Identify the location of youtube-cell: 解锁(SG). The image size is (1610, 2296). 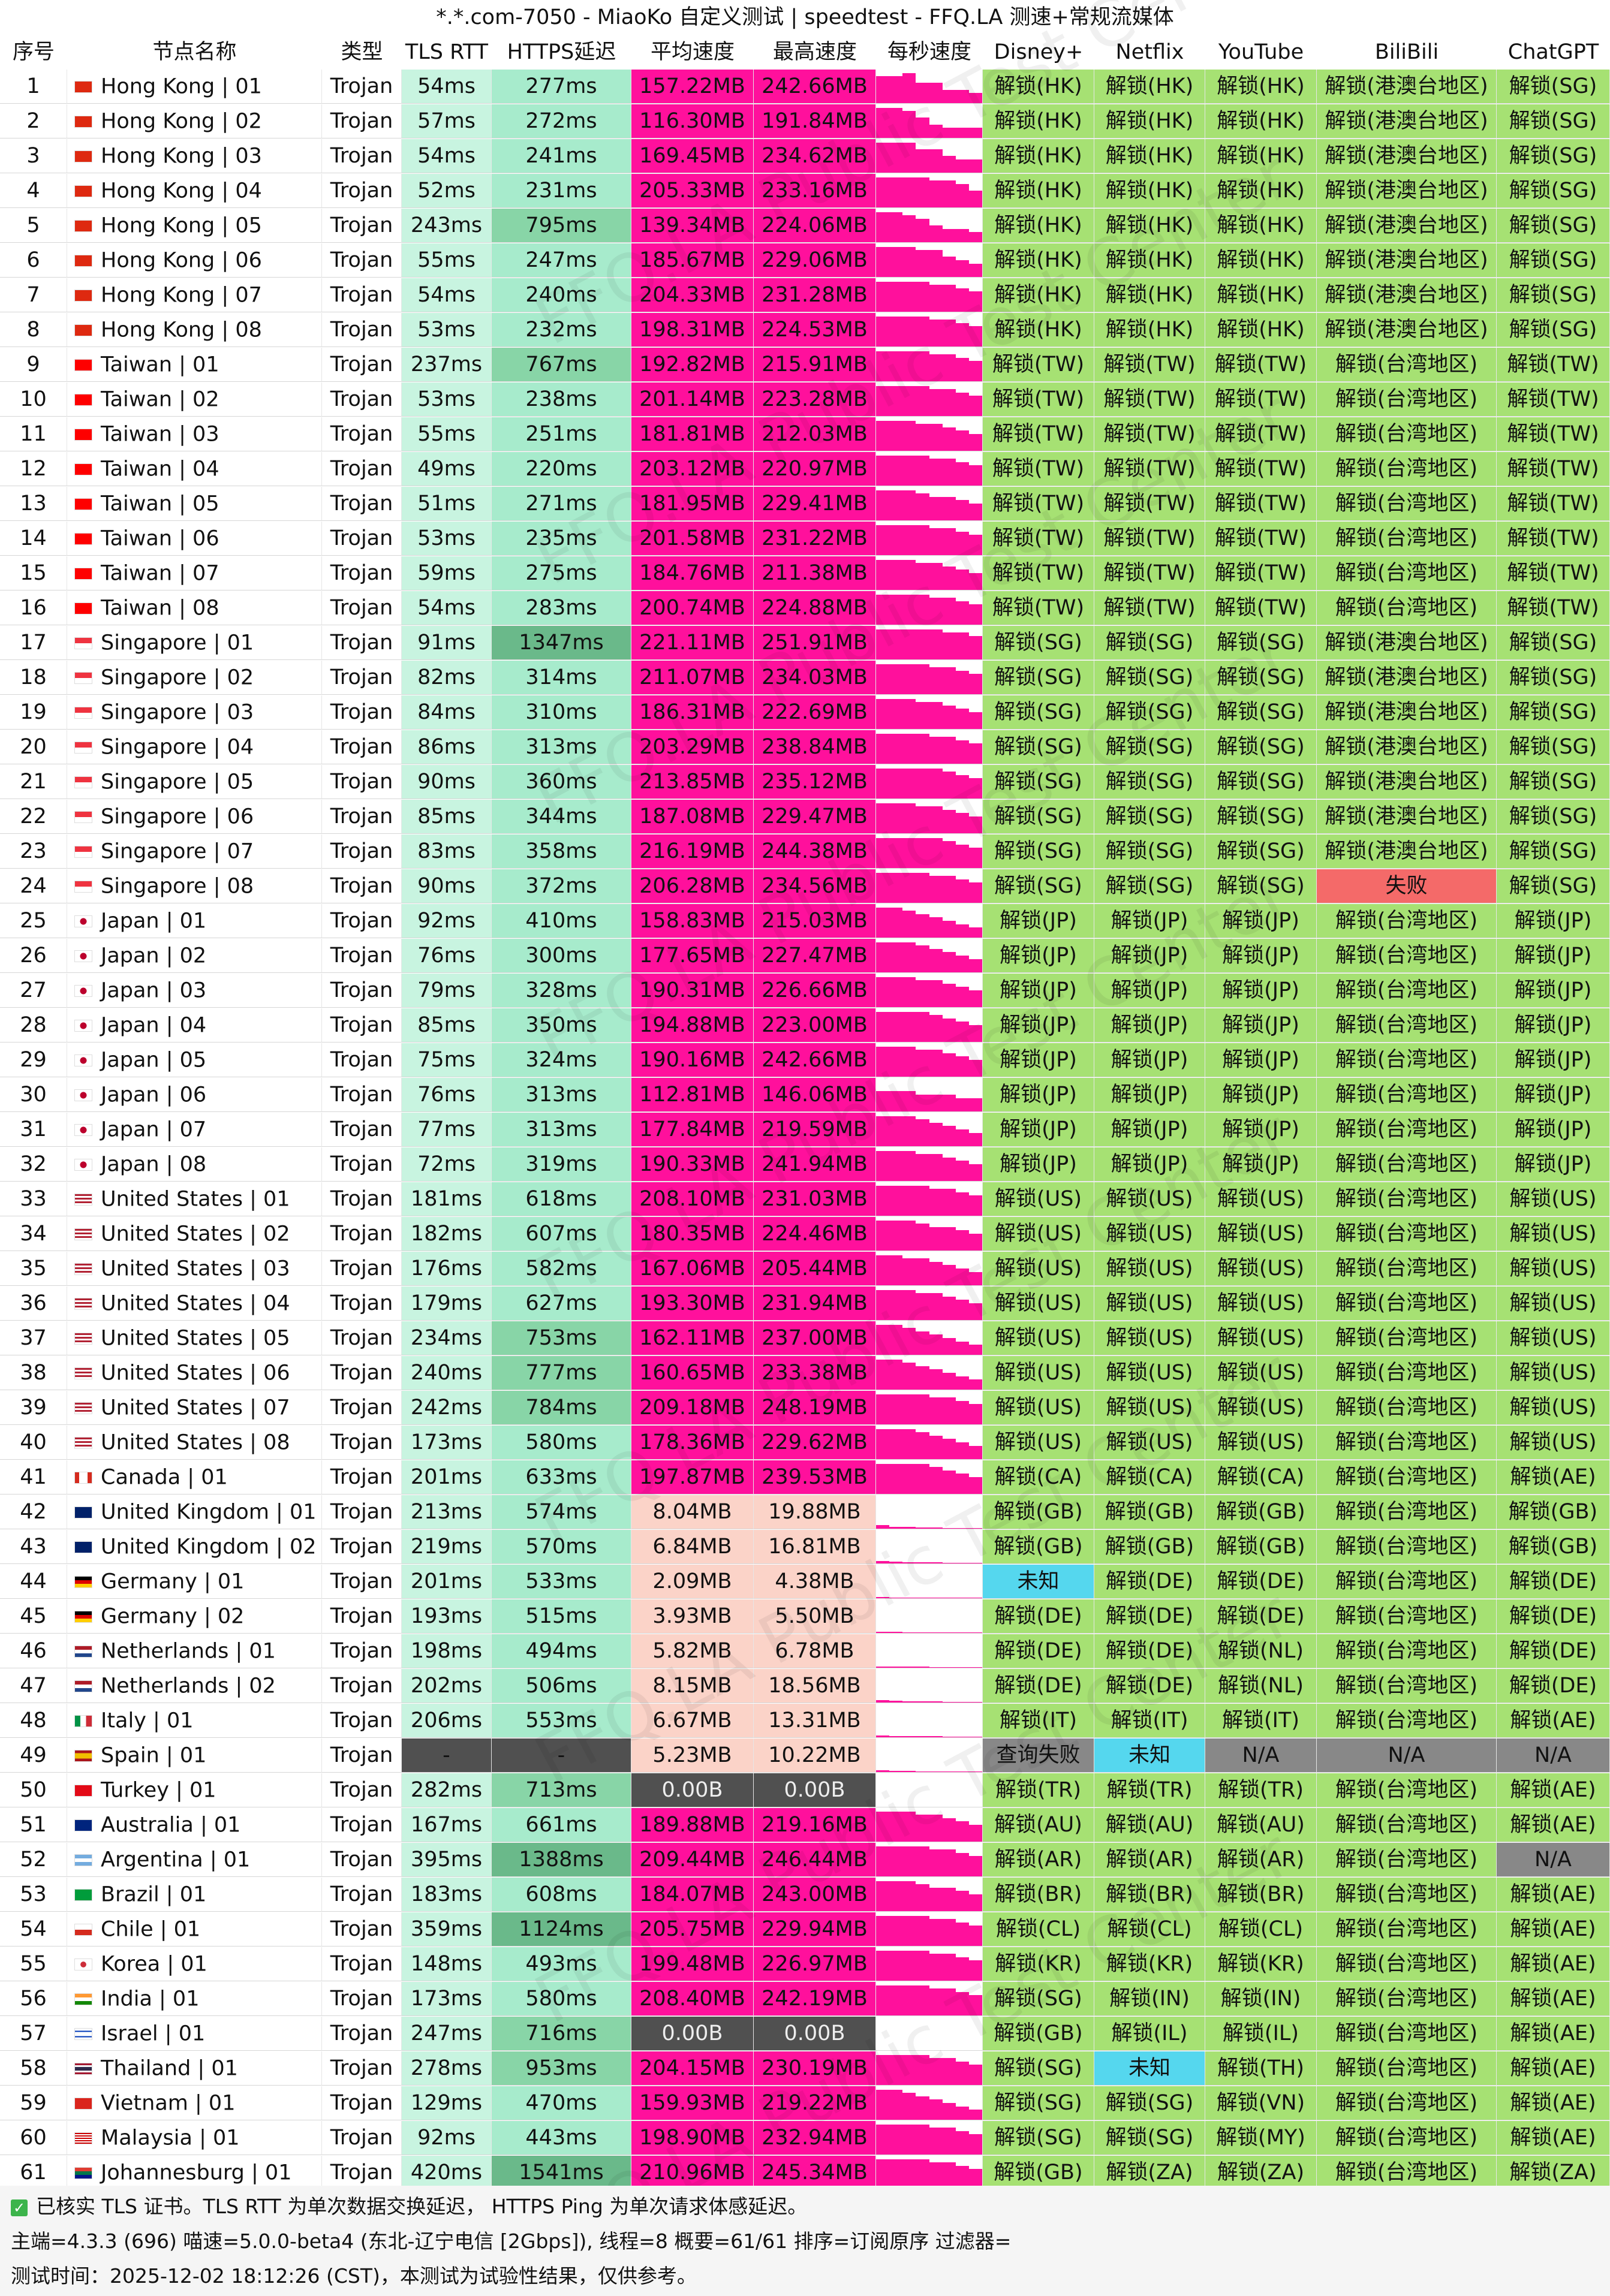
(1261, 817).